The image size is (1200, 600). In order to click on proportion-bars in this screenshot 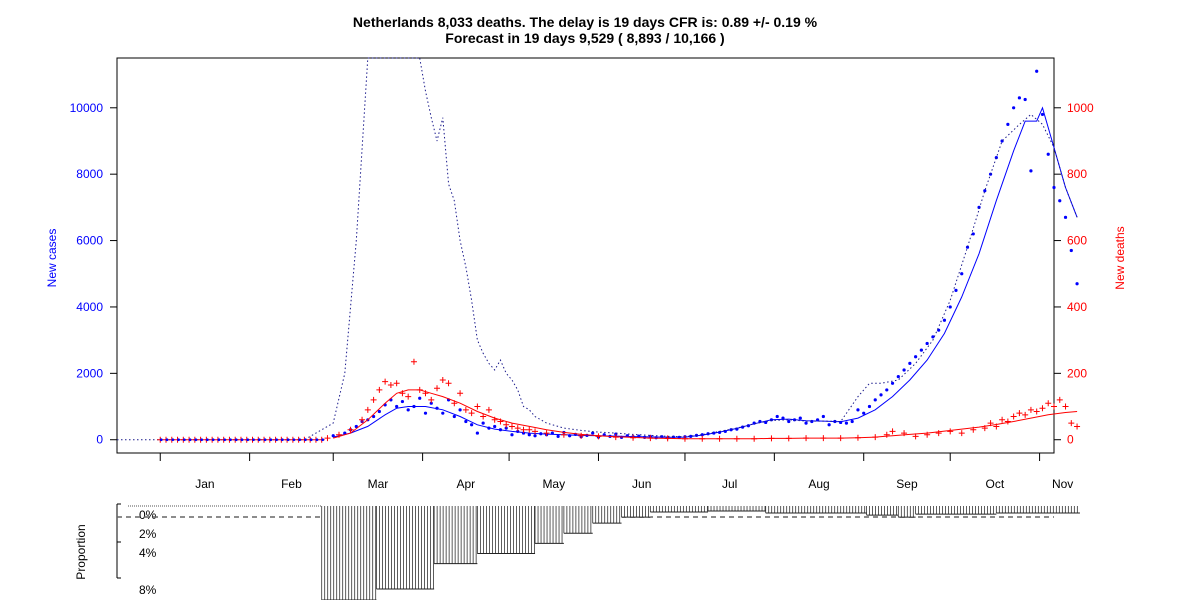, I will do `click(604, 552)`.